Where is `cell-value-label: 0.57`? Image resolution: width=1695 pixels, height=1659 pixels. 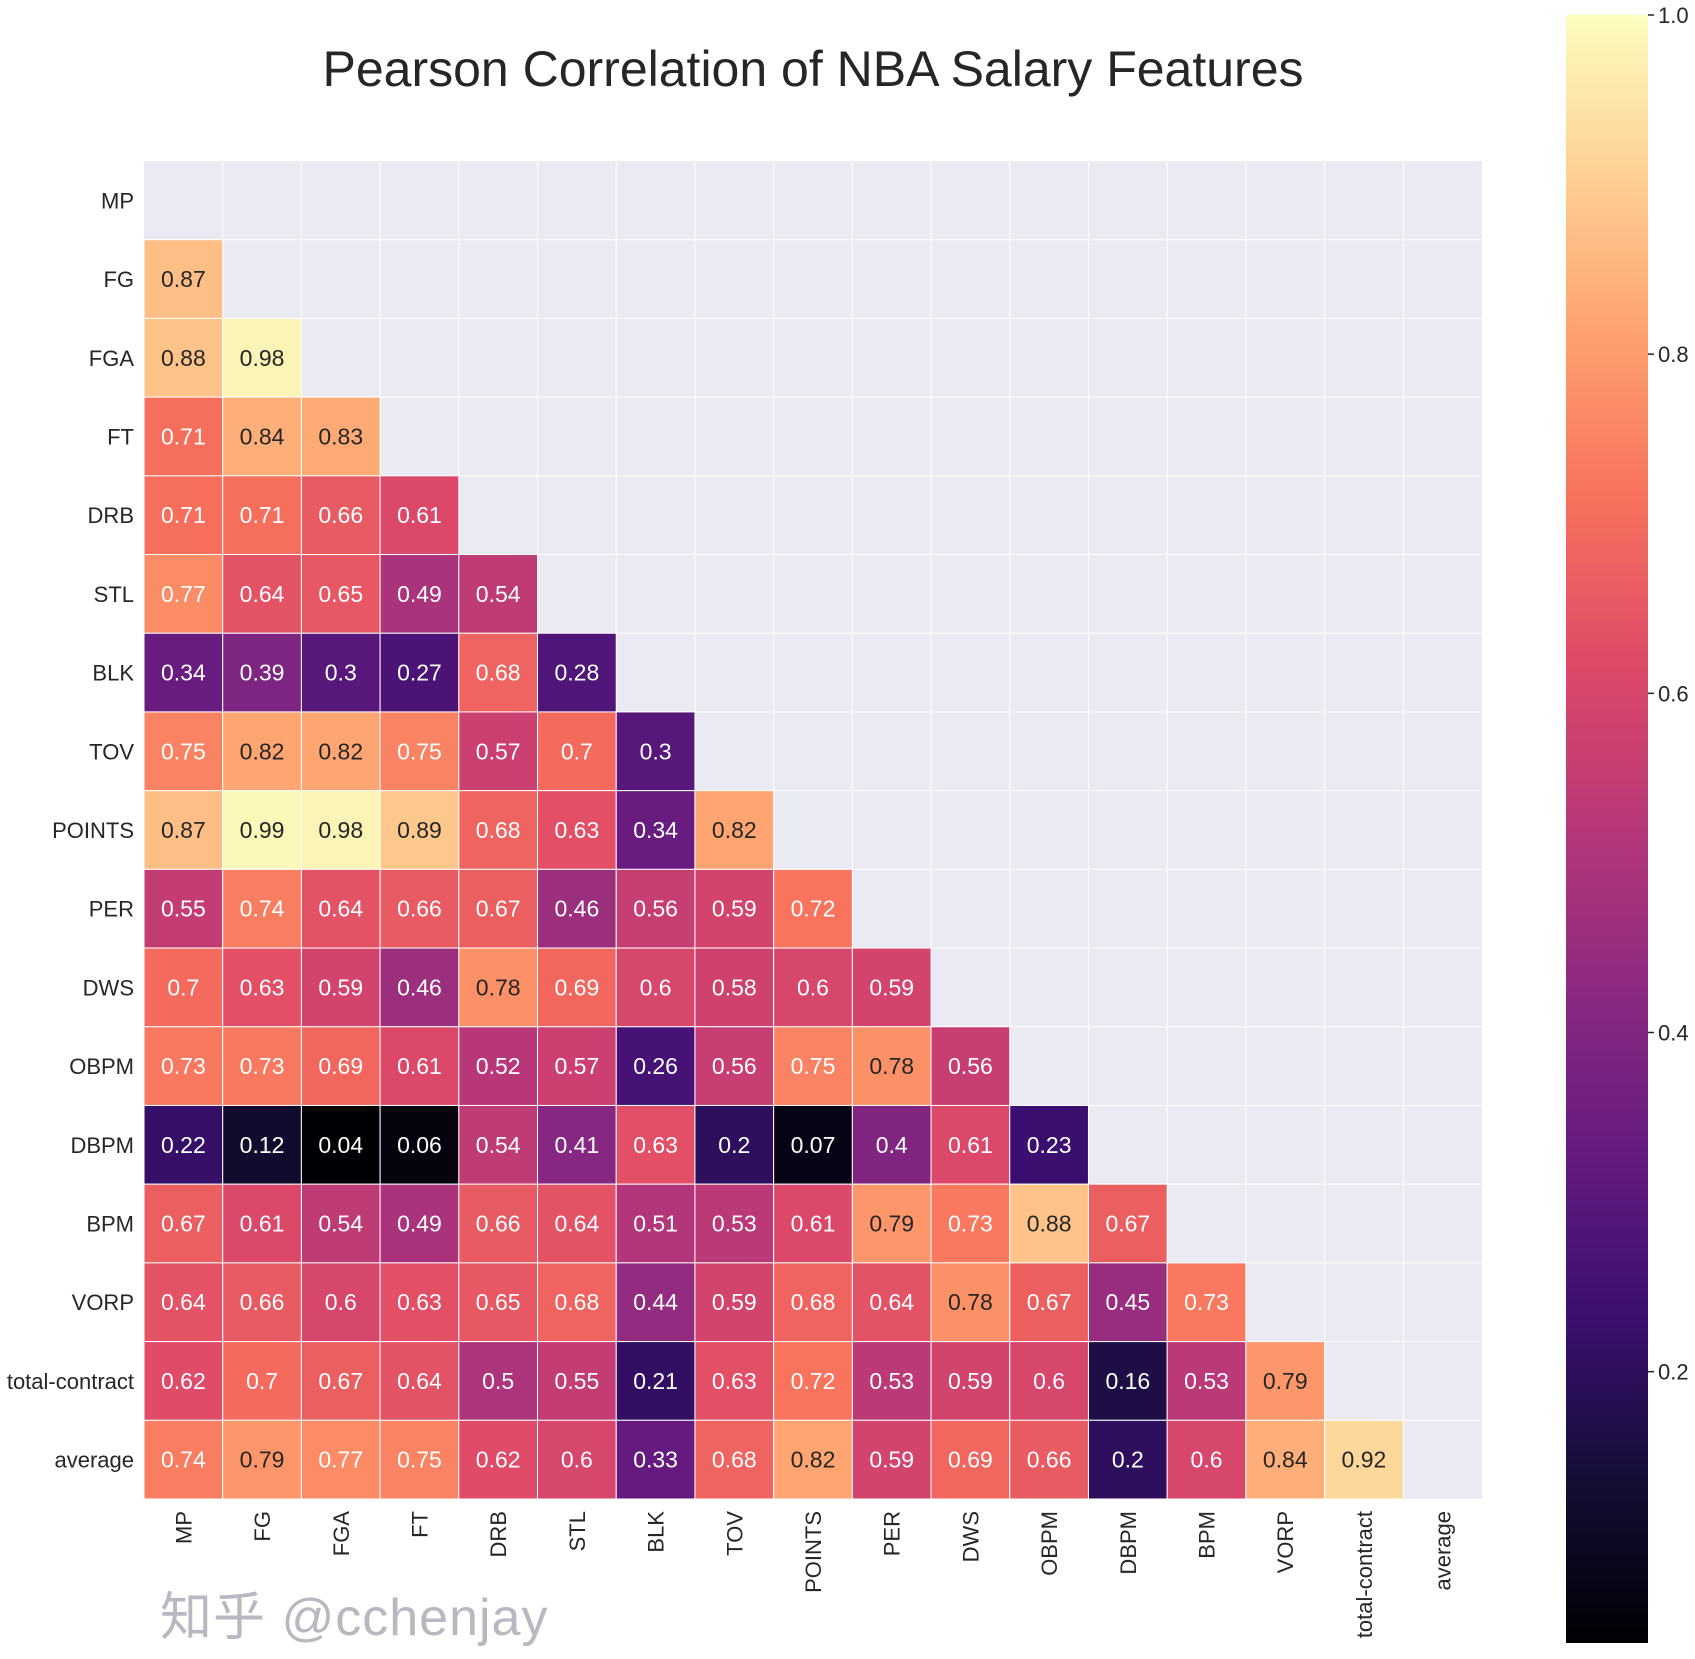 cell-value-label: 0.57 is located at coordinates (576, 1066).